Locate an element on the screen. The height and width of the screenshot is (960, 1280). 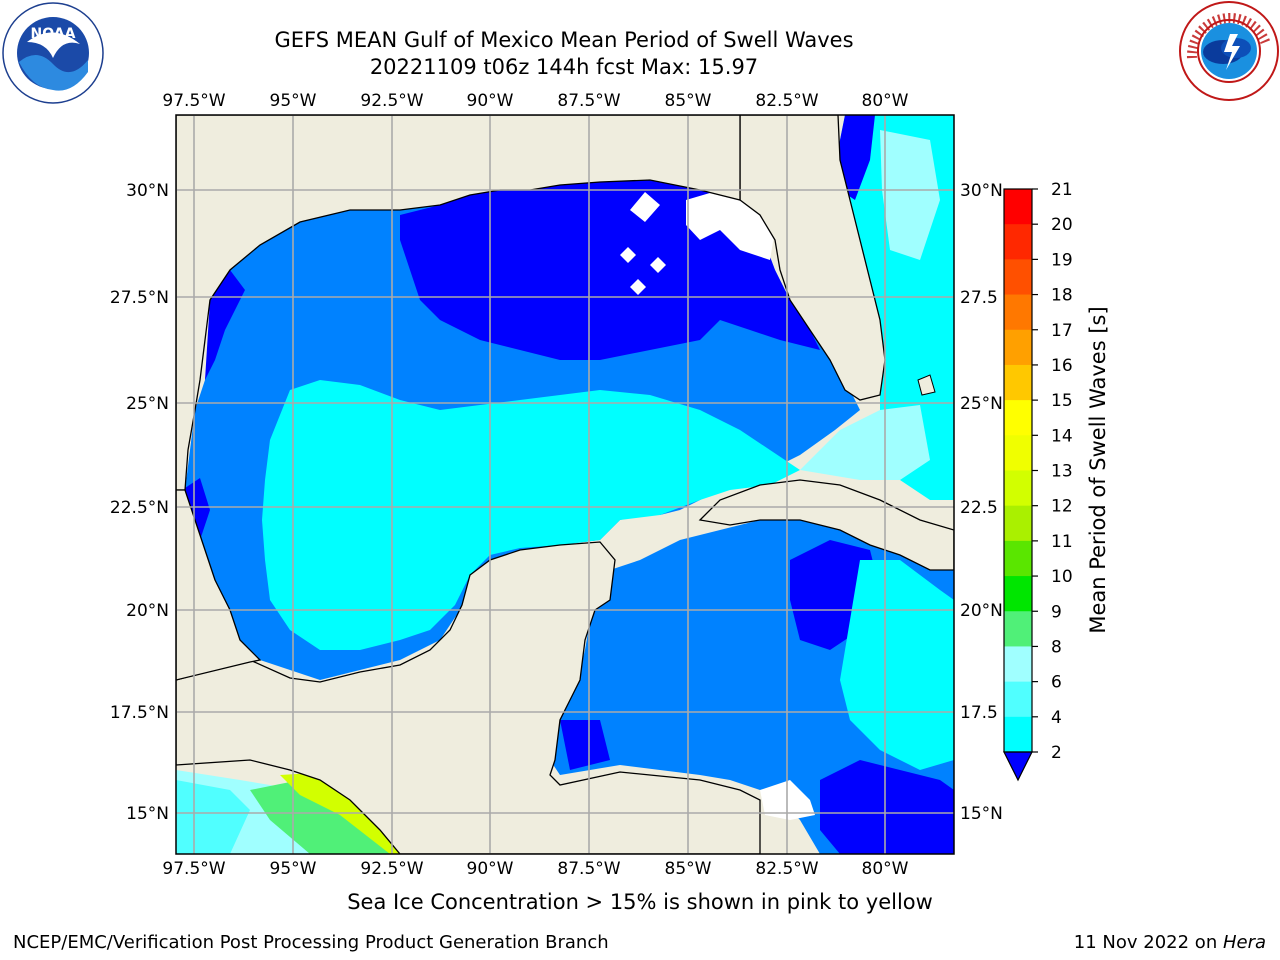
caribbean-cyan-east is located at coordinates (897, 665).